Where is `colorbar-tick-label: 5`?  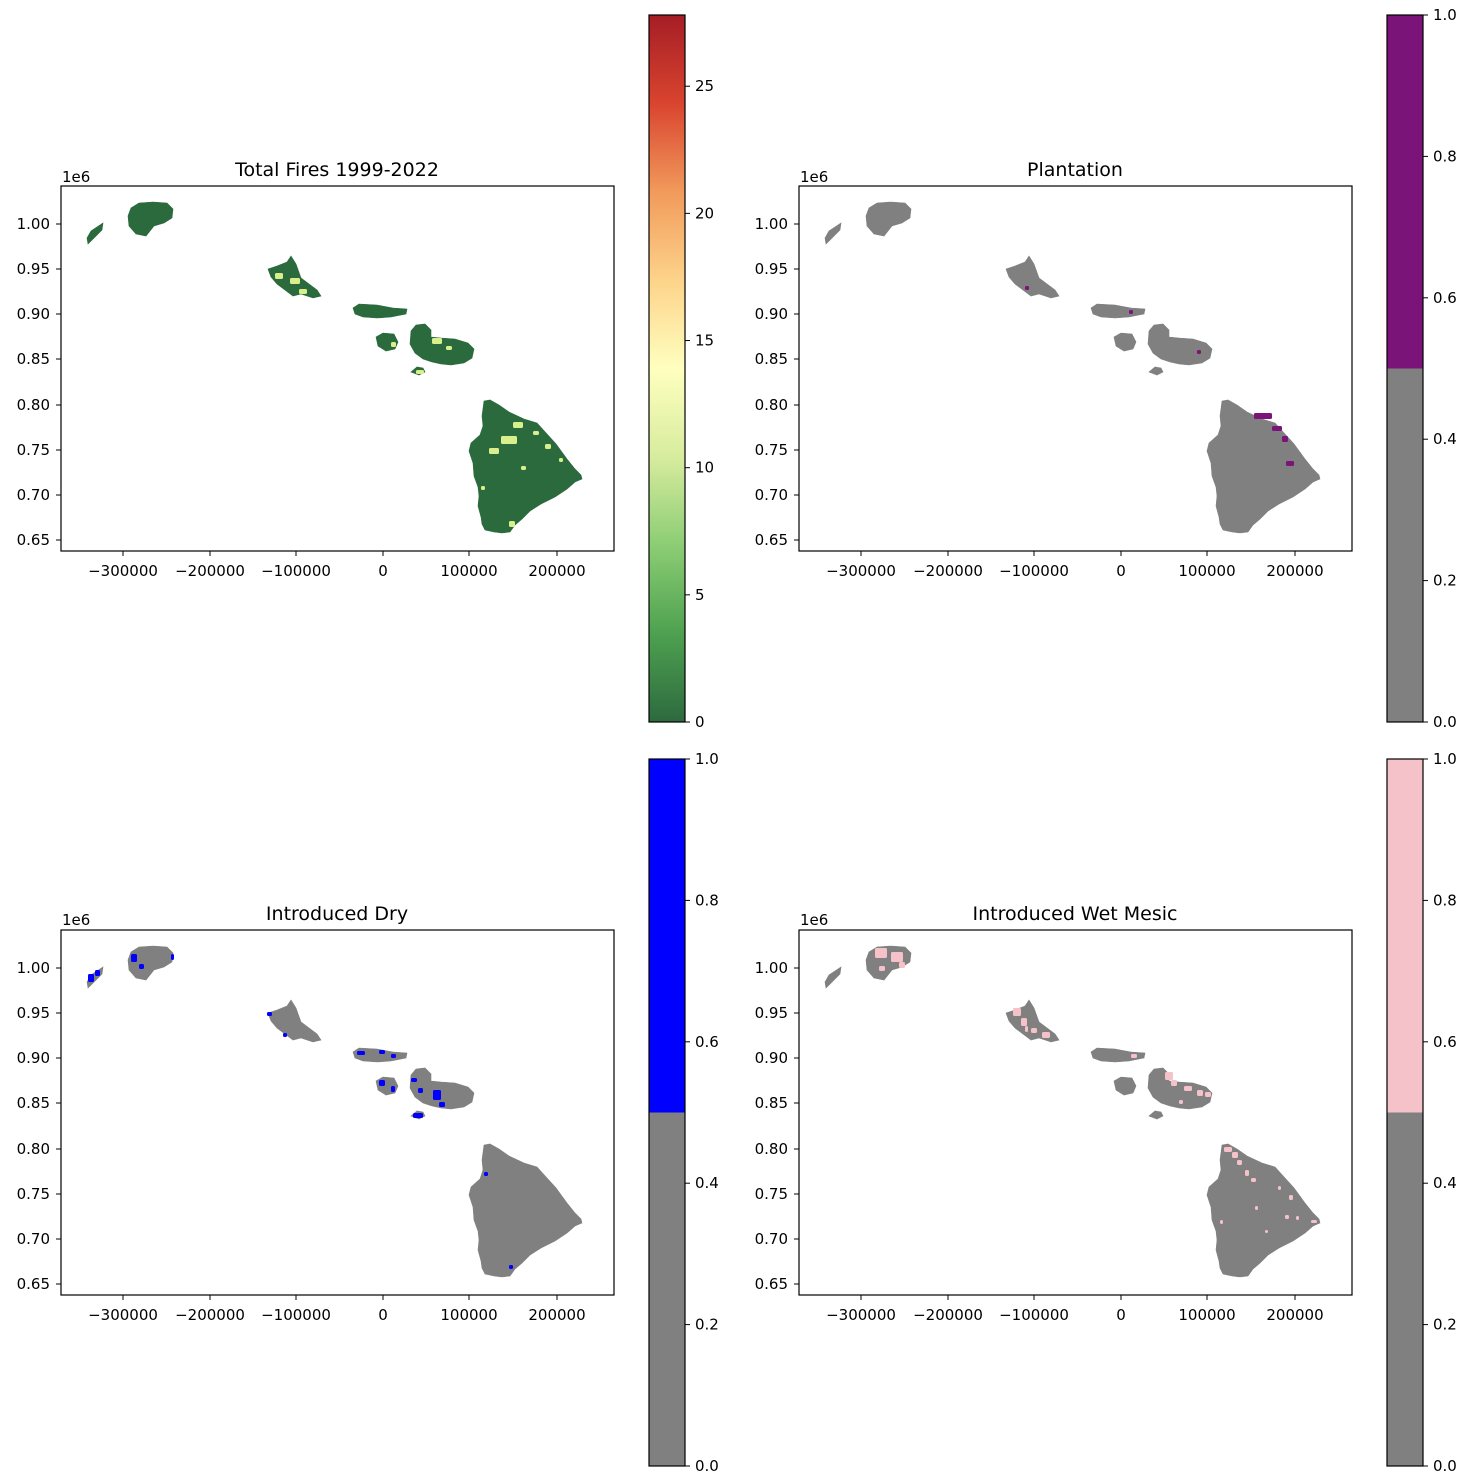
colorbar-tick-label: 5 is located at coordinates (700, 595).